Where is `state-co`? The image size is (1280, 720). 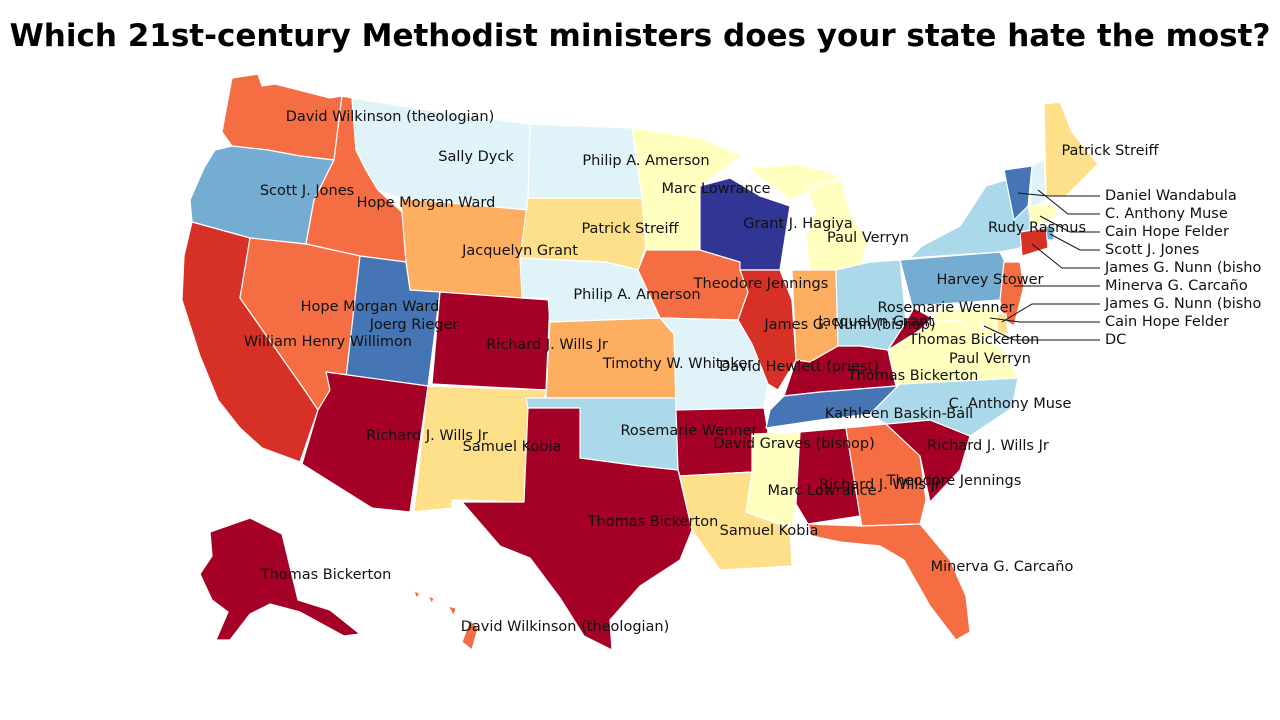
state-co is located at coordinates (491, 341).